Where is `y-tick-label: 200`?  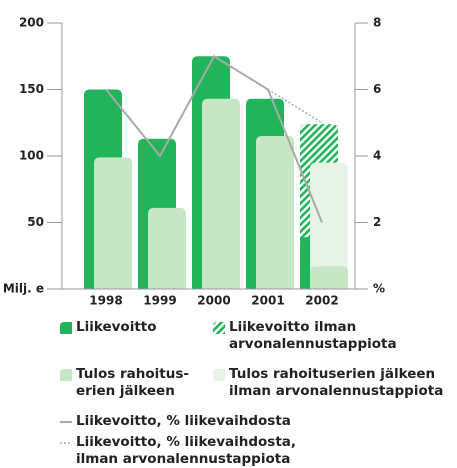 y-tick-label: 200 is located at coordinates (31, 23).